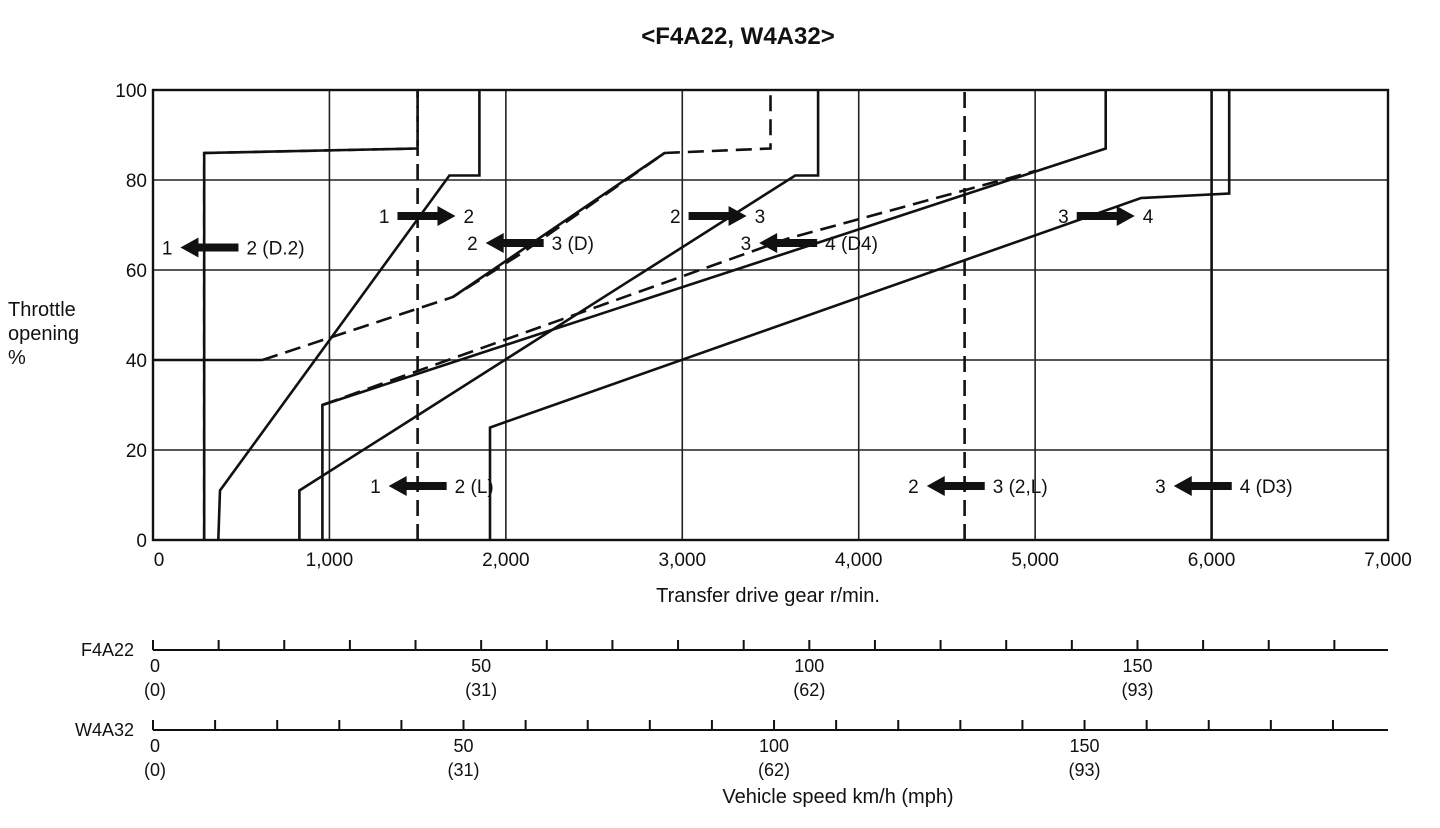 This screenshot has width=1440, height=828. I want to click on y-tick-label: 60, so click(136, 271).